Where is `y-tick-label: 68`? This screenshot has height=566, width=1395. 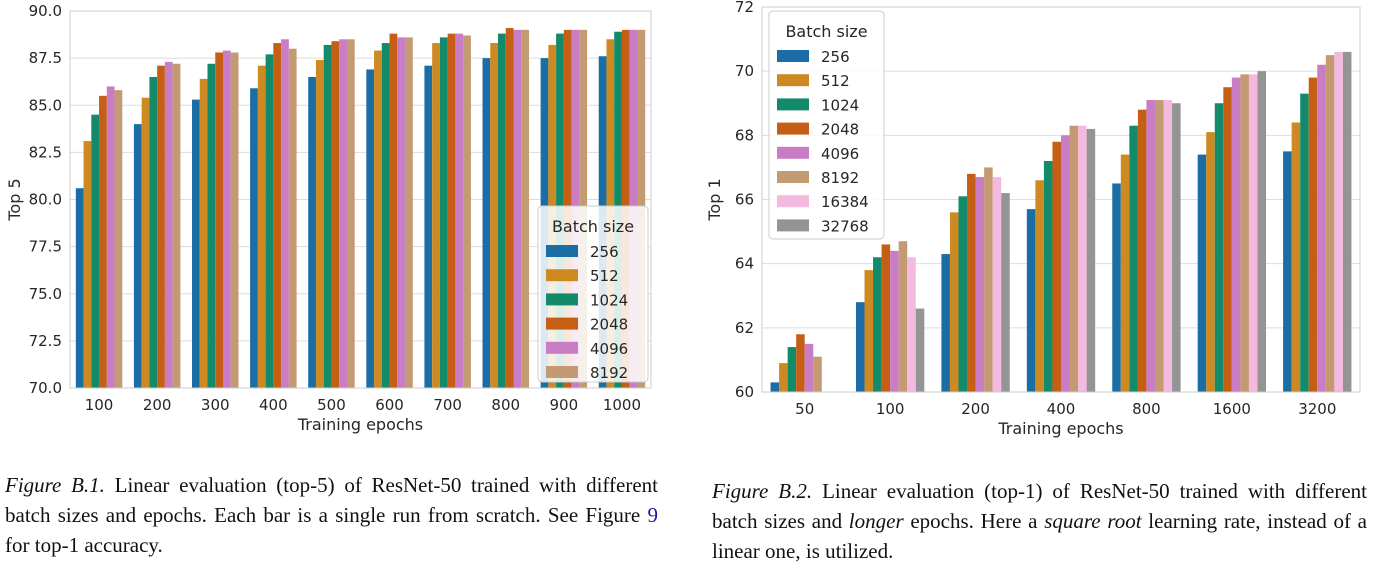
y-tick-label: 68 is located at coordinates (744, 135).